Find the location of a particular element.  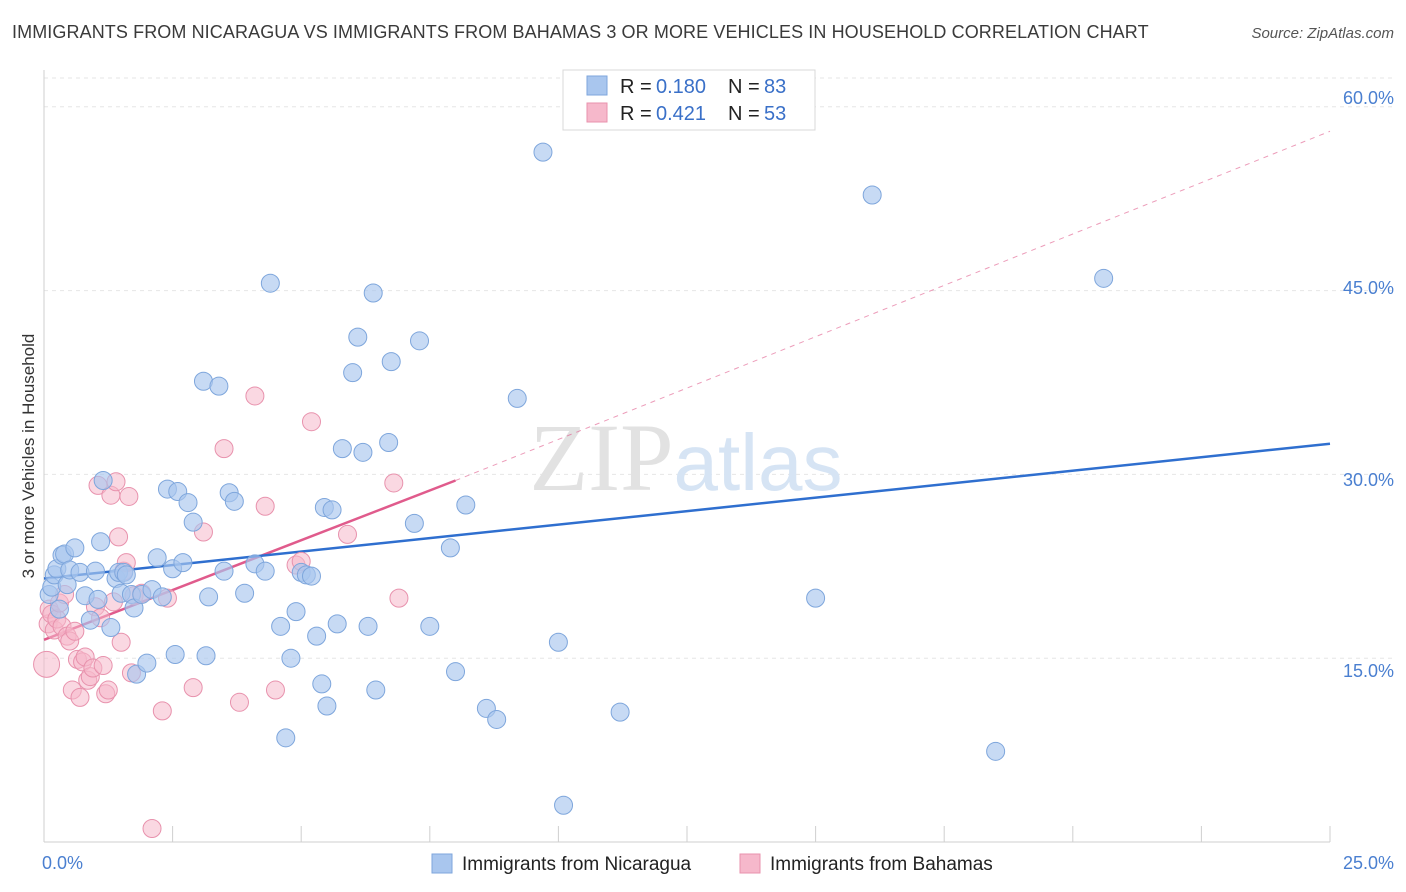

series-legend-swatch-bahamas is located at coordinates (750, 863).